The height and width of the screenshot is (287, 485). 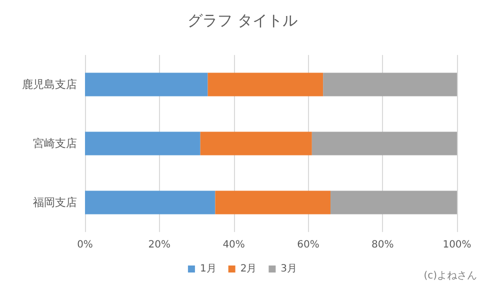 What do you see at coordinates (55, 143) in the screenshot?
I see `y-tick-label: 宮崎支店` at bounding box center [55, 143].